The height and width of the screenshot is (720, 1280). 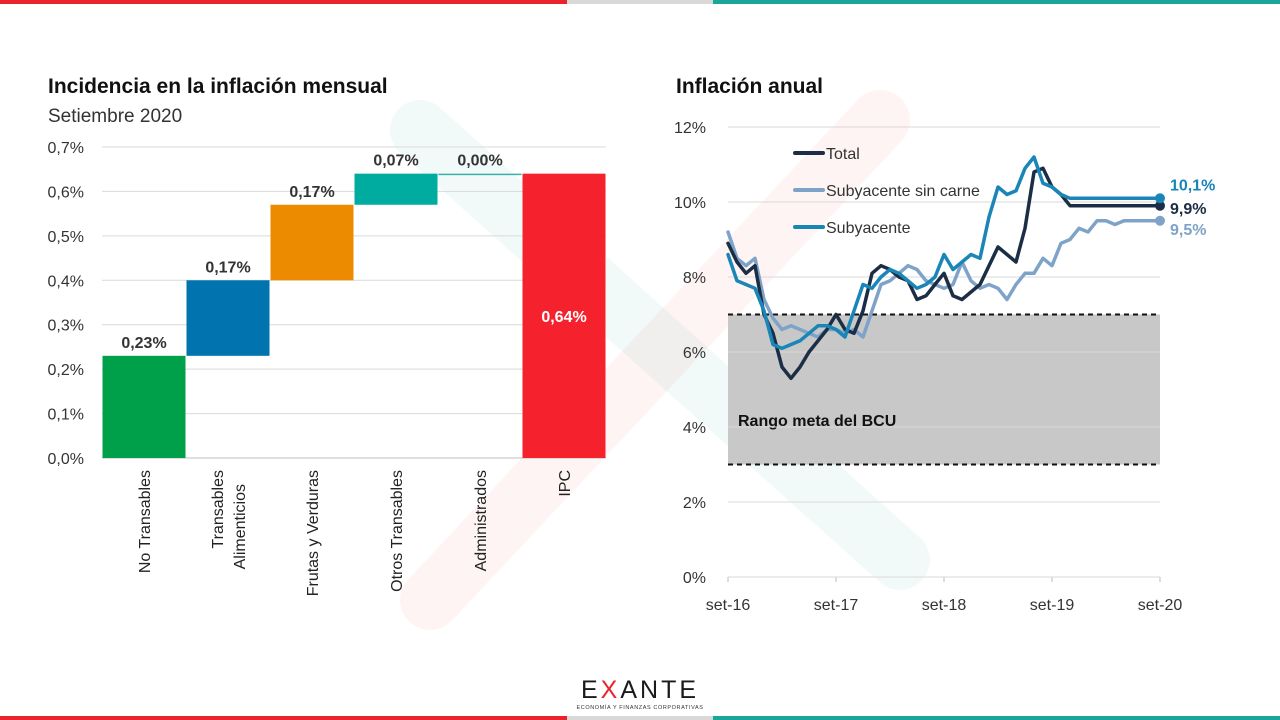 I want to click on top-brand-stripe, so click(x=640, y=2).